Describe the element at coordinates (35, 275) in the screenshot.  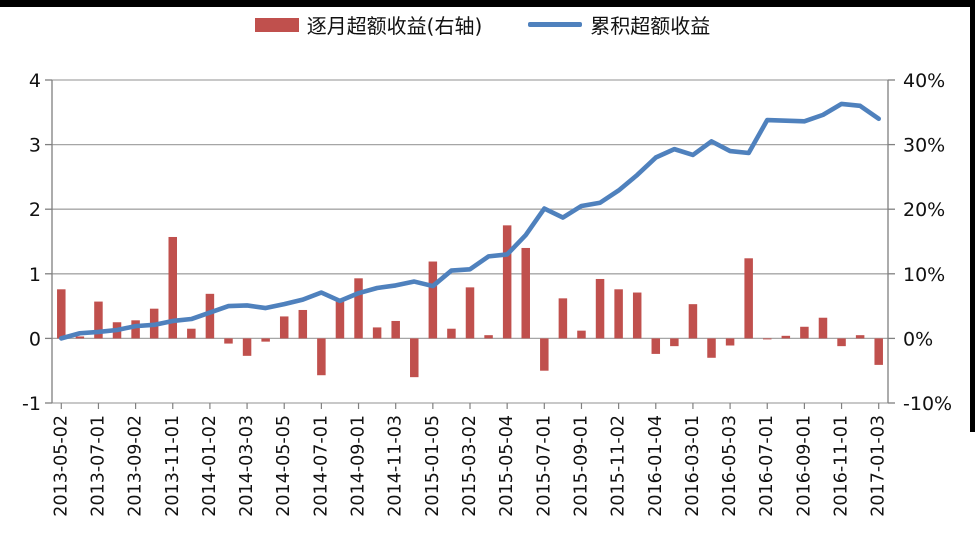
I see `left-axis-tick-label: 1` at that location.